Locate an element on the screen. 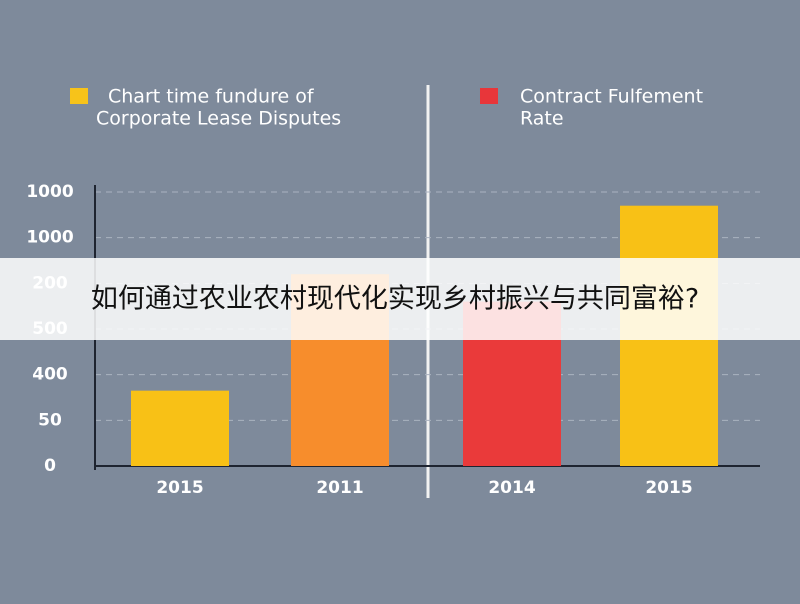  bar is located at coordinates (180, 428).